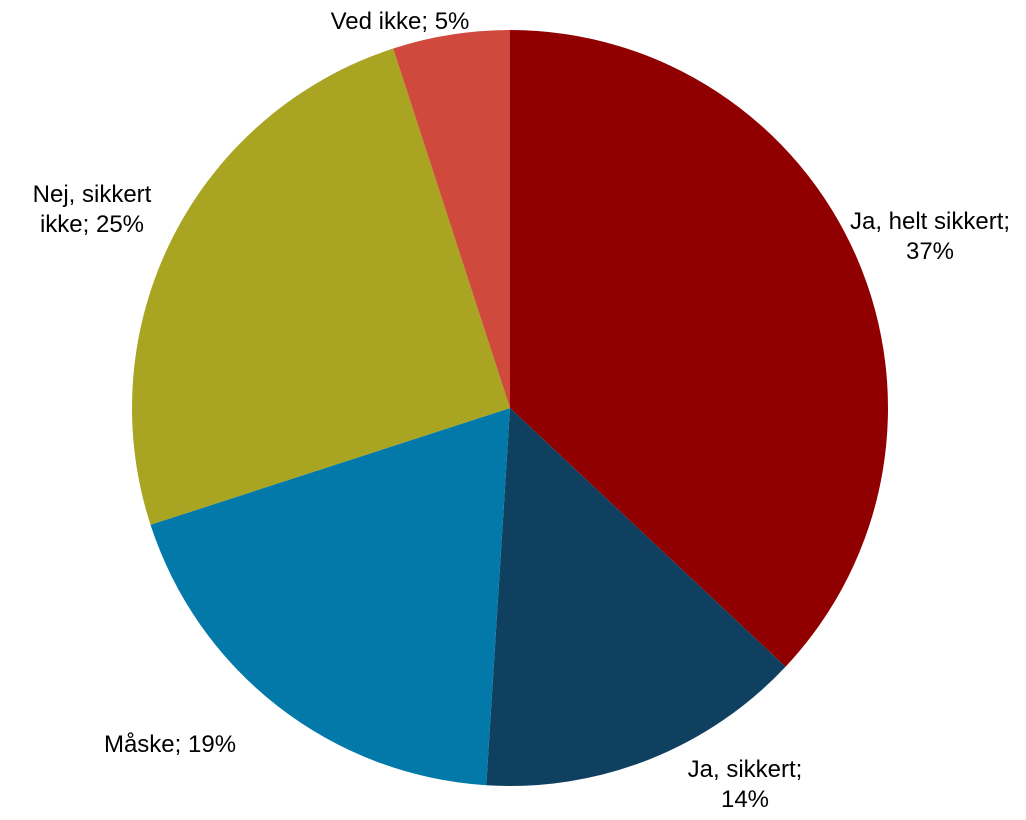  I want to click on data-label: Ja, sikkert; 14%, so click(745, 784).